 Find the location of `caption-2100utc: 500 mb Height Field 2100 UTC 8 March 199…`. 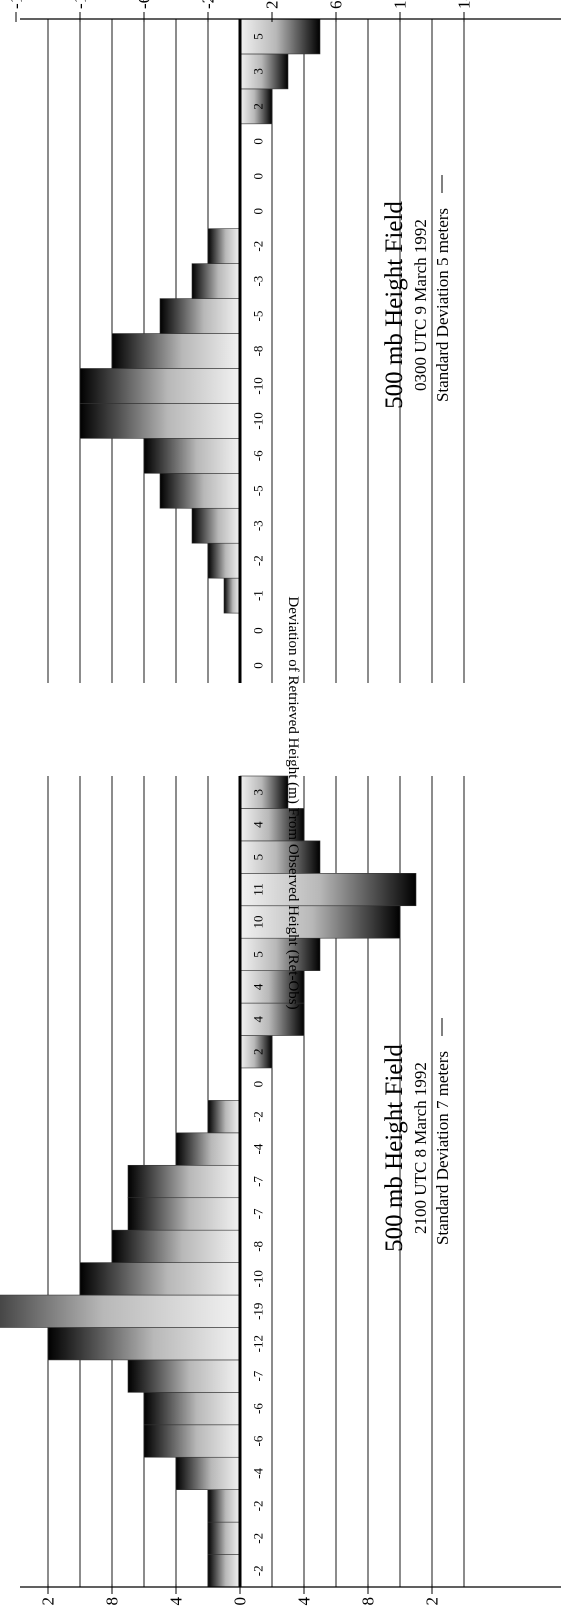

caption-2100utc: 500 mb Height Field 2100 UTC 8 March 199… is located at coordinates (416, 1135).